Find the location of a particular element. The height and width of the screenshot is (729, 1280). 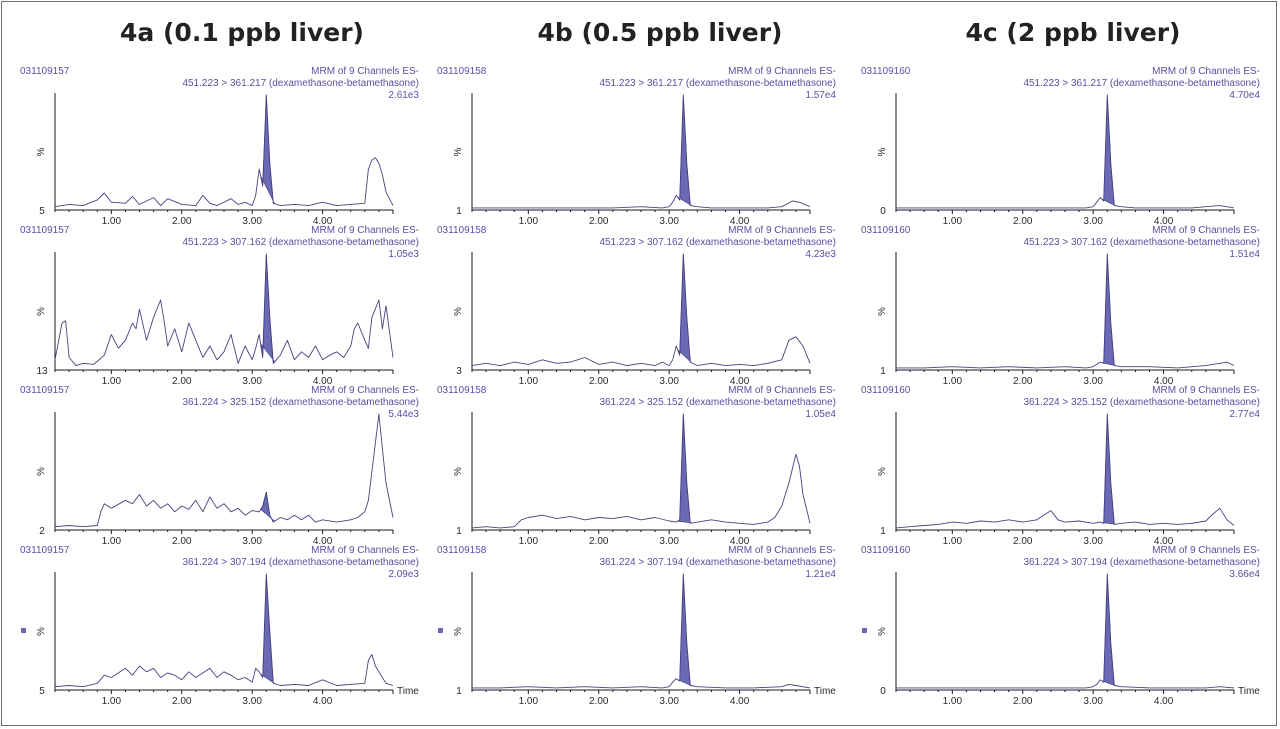

chart-11-sample-id: 031109160 is located at coordinates (886, 390).